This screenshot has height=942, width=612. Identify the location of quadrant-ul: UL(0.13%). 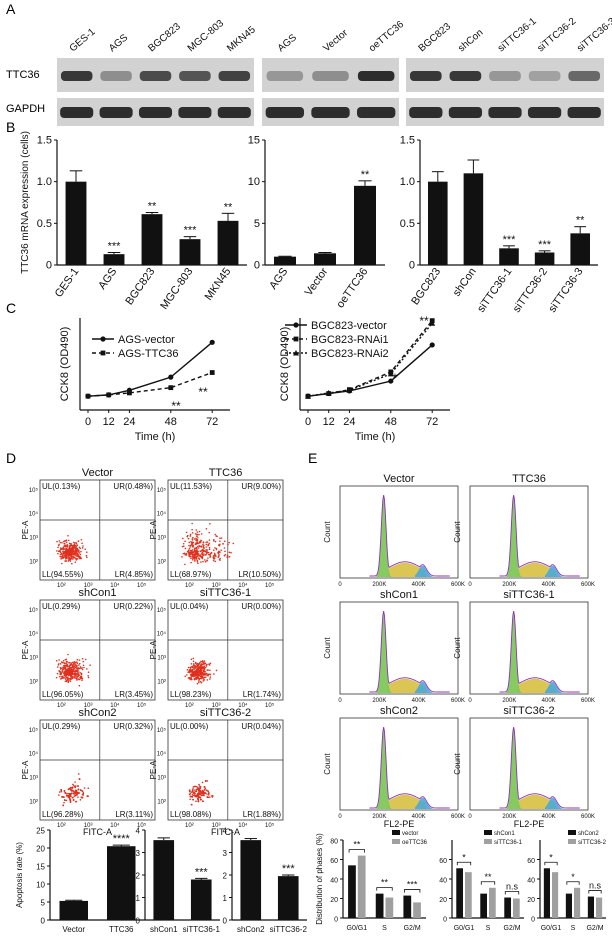
(61, 486).